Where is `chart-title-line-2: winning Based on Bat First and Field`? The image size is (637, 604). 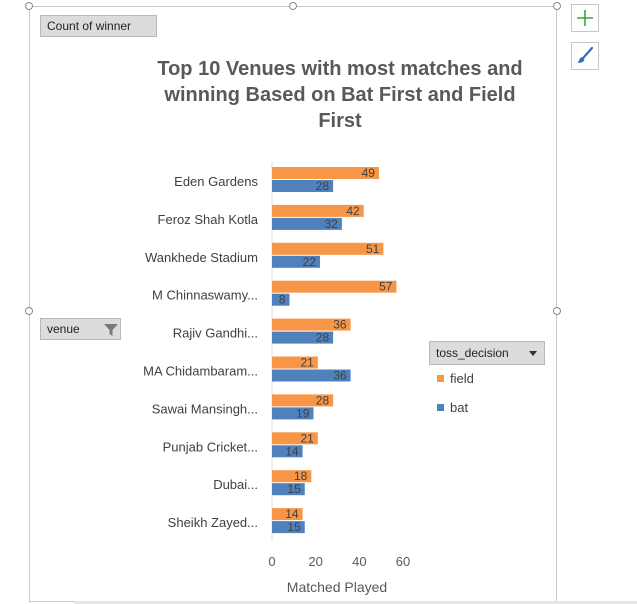 chart-title-line-2: winning Based on Bat First and Field is located at coordinates (340, 95).